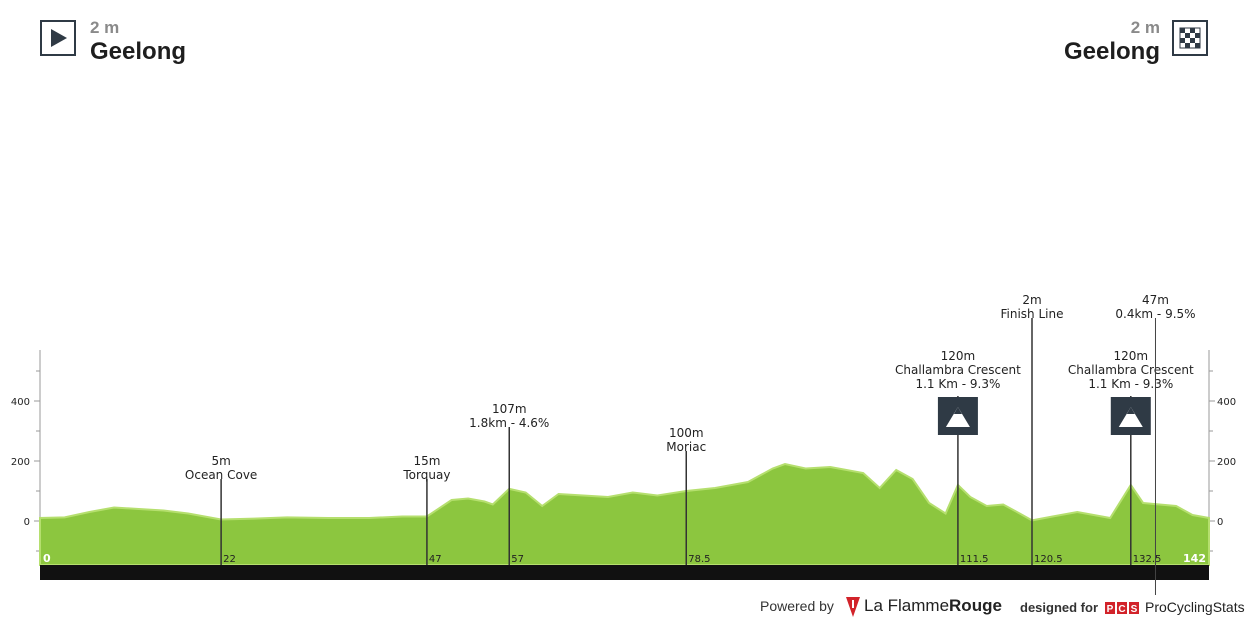 The width and height of the screenshot is (1250, 625). Describe the element at coordinates (1147, 559) in the screenshot. I see `marker-km-label: 132.5` at that location.